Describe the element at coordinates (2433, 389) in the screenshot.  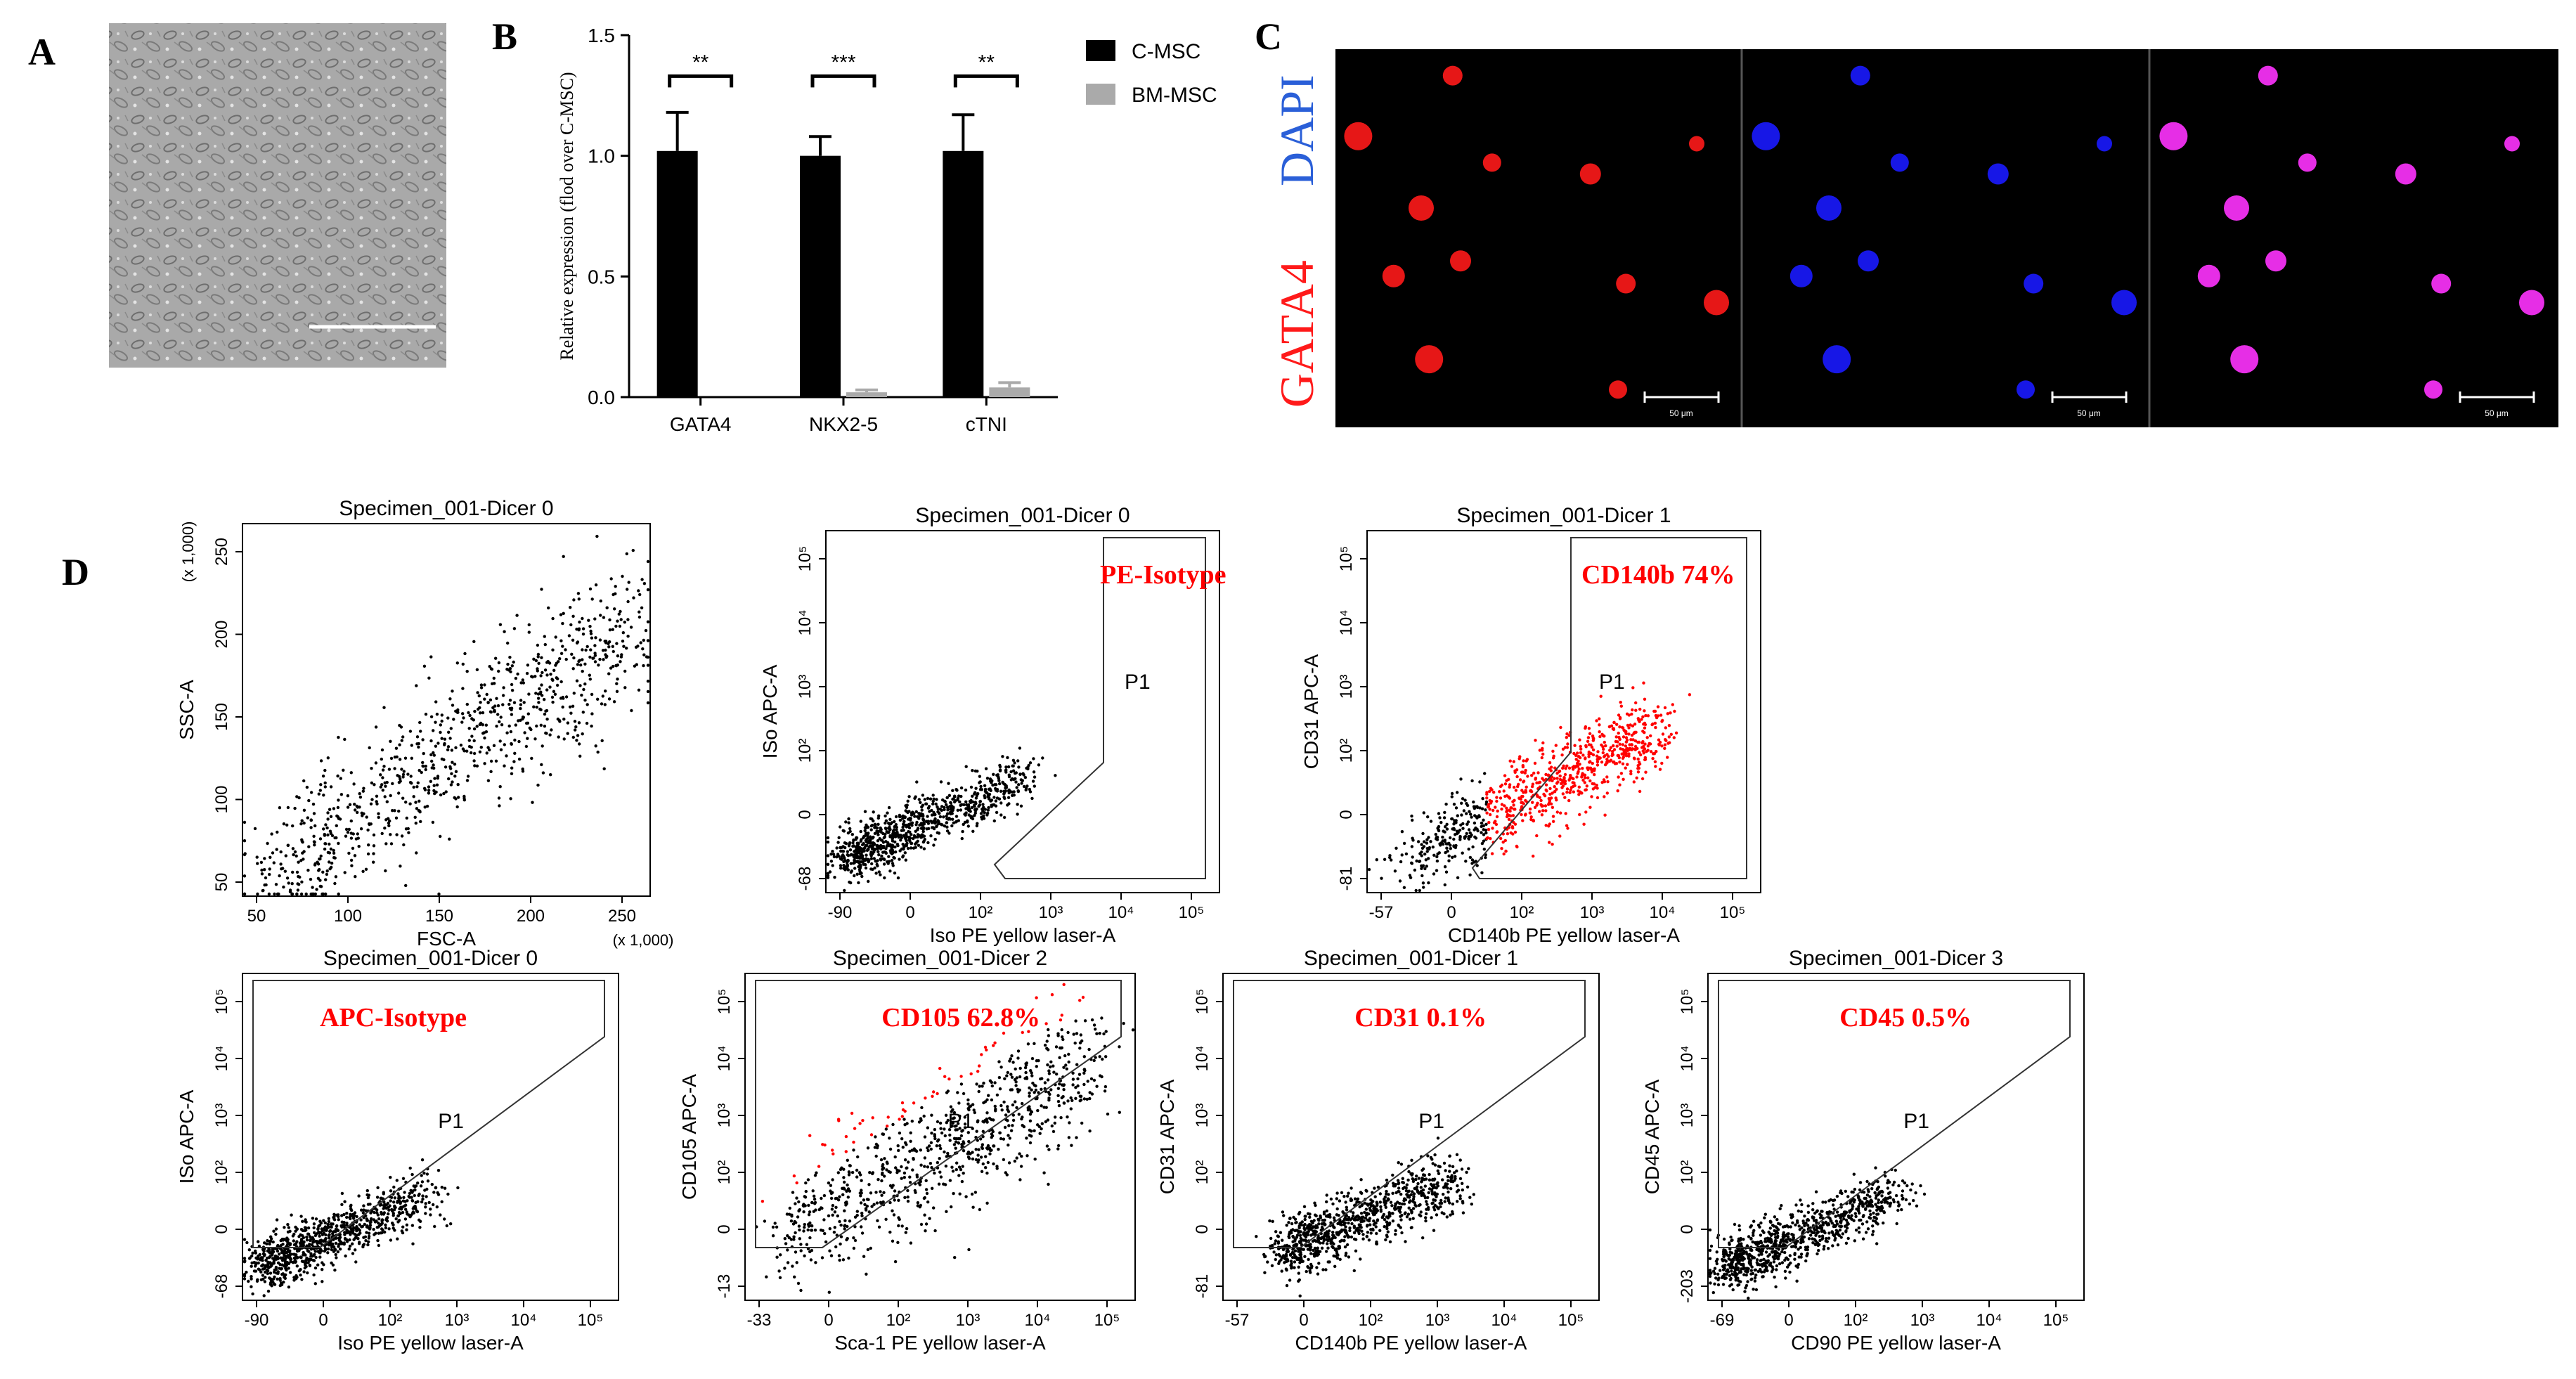
I see `nucleus-merge` at that location.